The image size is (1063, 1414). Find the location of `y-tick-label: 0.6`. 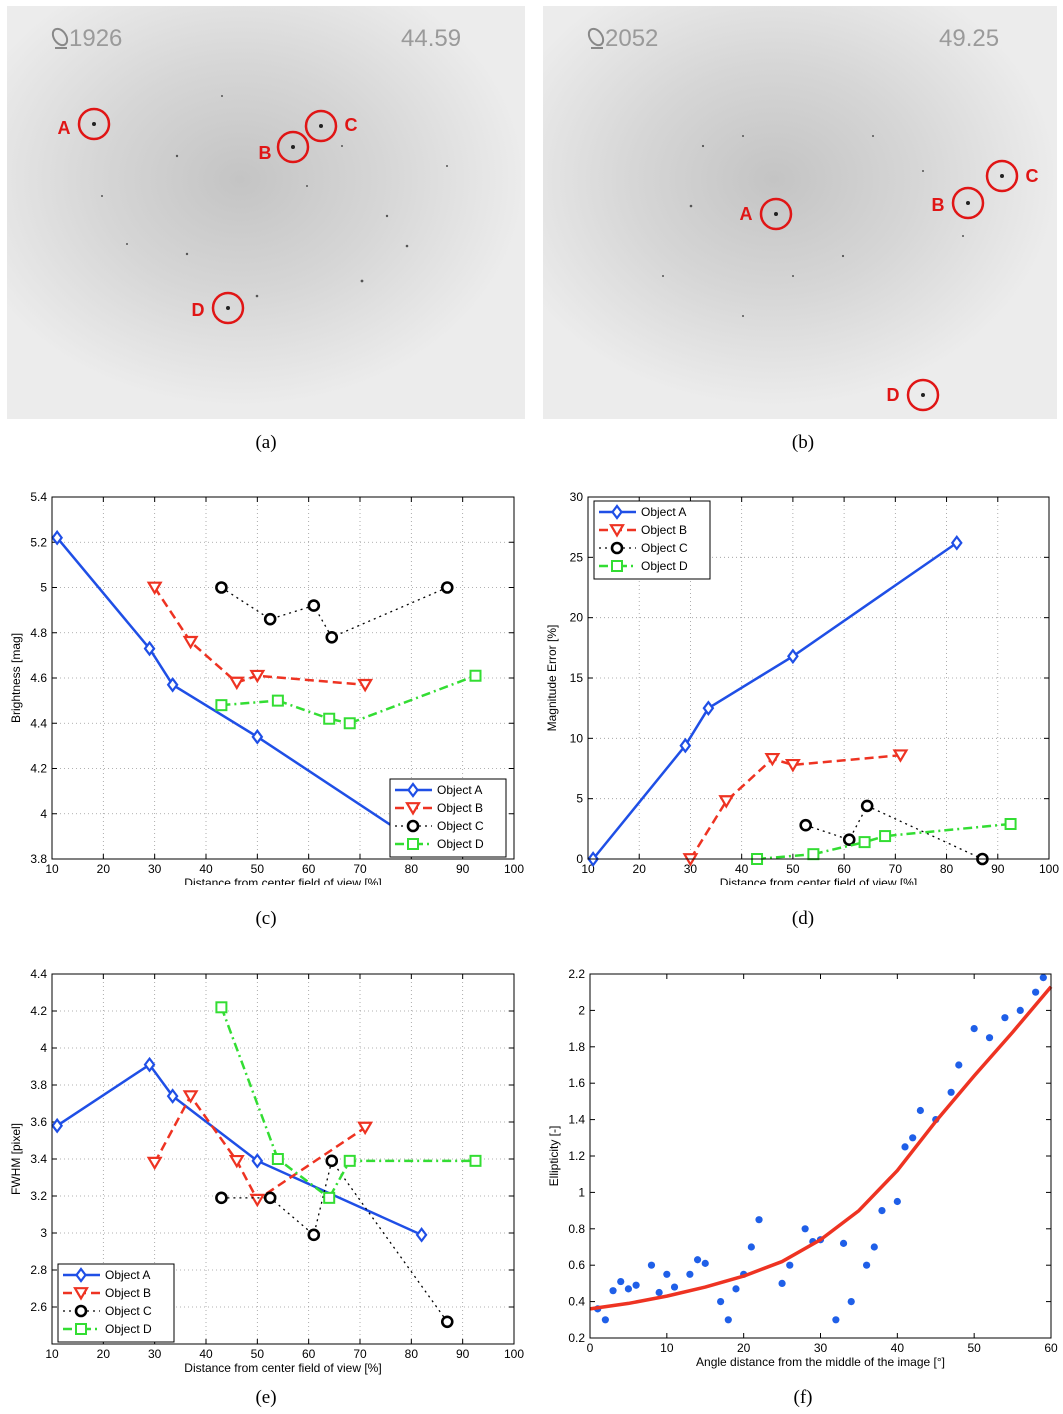

y-tick-label: 0.6 is located at coordinates (576, 1265).